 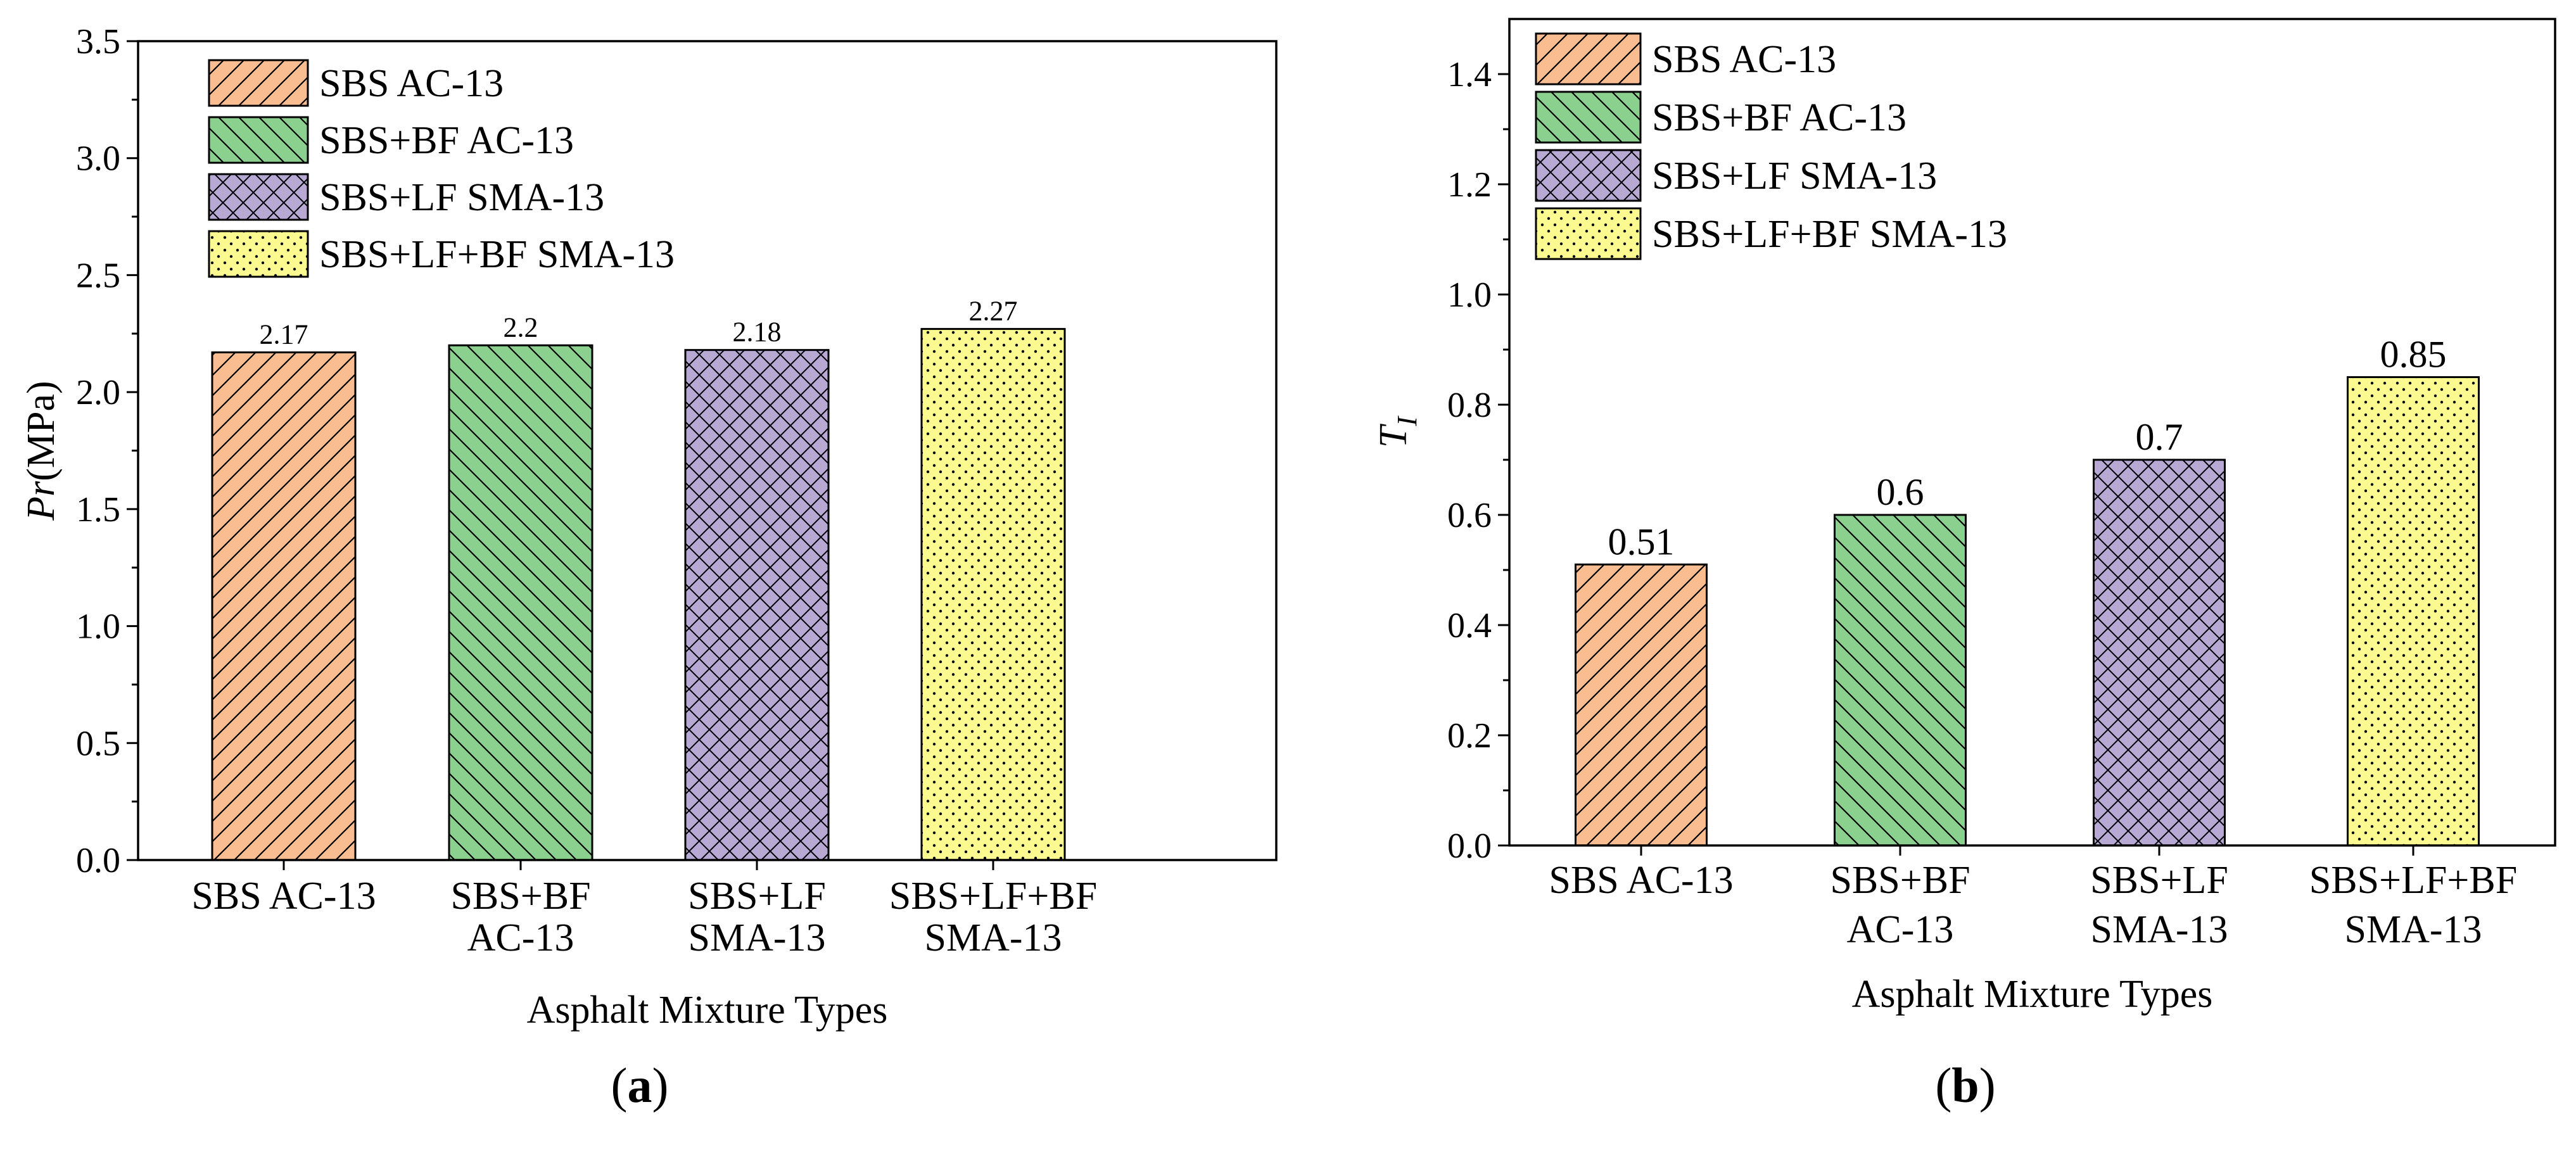 I want to click on y-tick-label-b-5: 1.0, so click(x=1469, y=295).